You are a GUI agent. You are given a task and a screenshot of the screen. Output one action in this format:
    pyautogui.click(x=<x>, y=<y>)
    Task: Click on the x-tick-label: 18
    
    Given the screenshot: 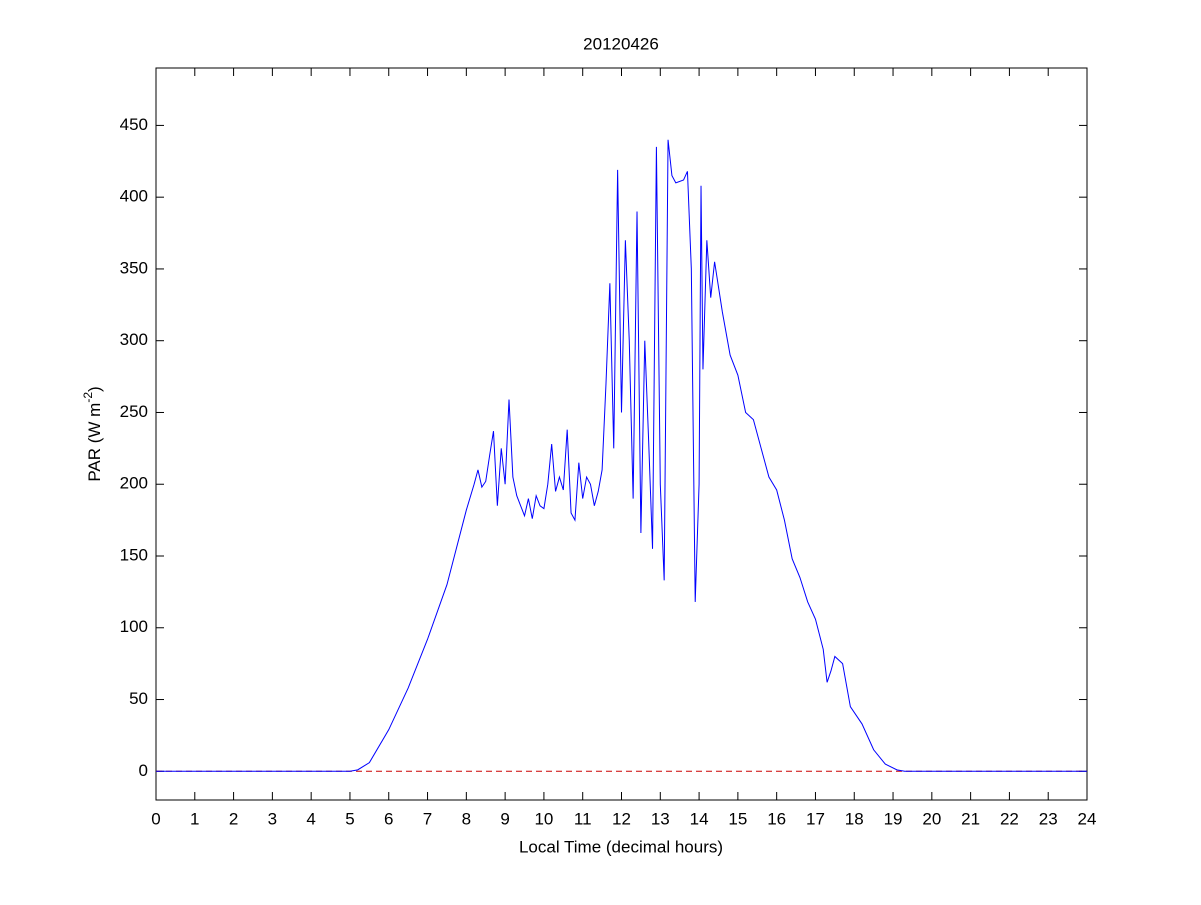 What is the action you would take?
    pyautogui.click(x=854, y=818)
    